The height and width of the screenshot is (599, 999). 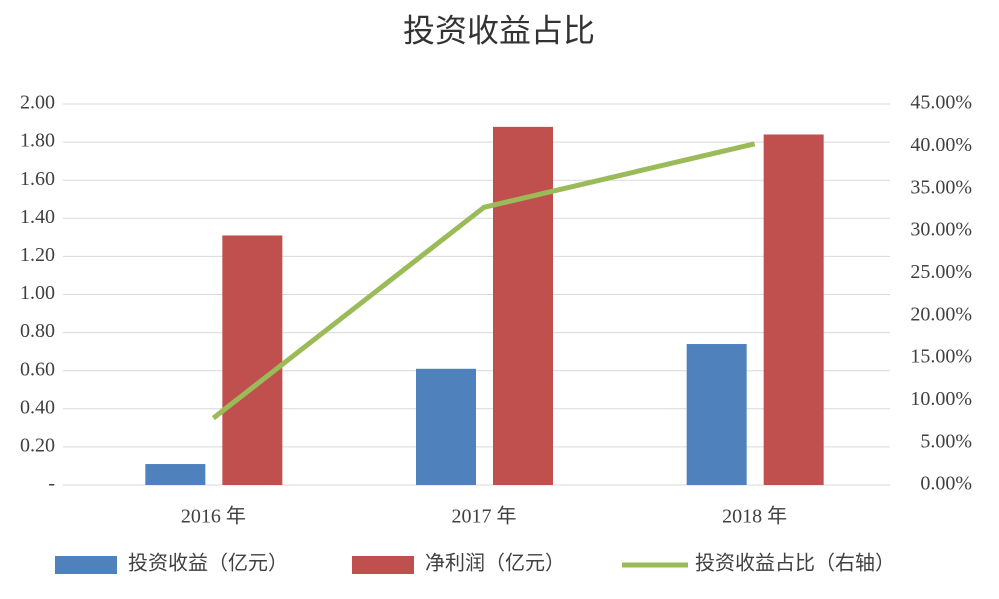 I want to click on y-tick-label: 0.40, so click(x=37, y=407).